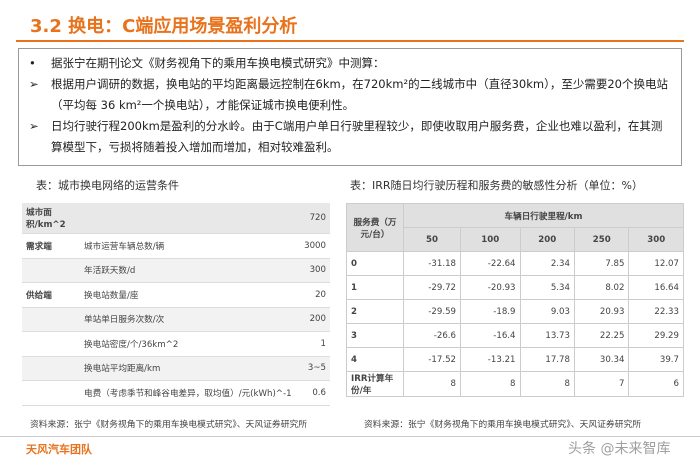 This screenshot has width=700, height=467. Describe the element at coordinates (59, 449) in the screenshot. I see `footer-team: 天风汽车团队` at that location.